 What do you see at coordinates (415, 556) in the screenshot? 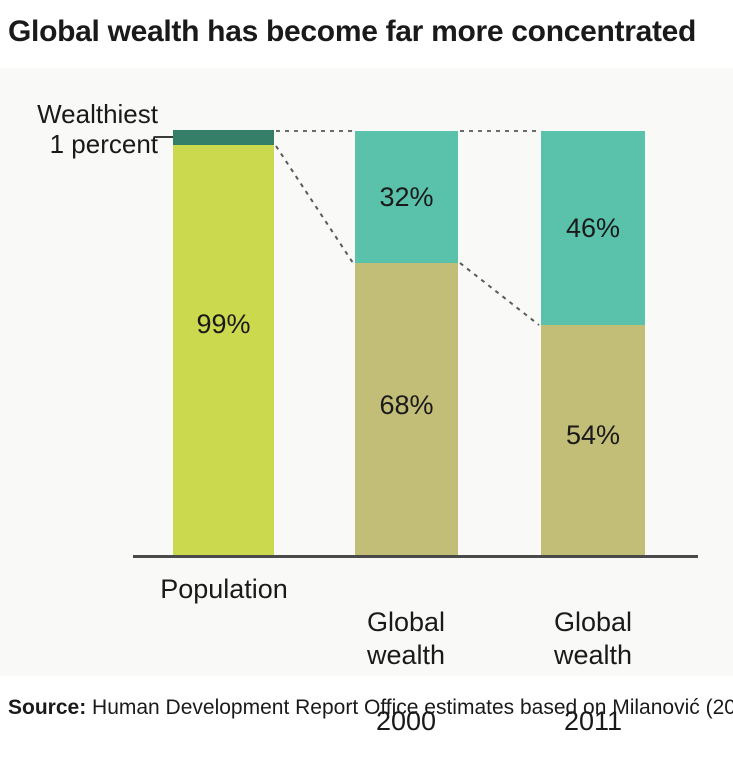
I see `x-axis-line` at bounding box center [415, 556].